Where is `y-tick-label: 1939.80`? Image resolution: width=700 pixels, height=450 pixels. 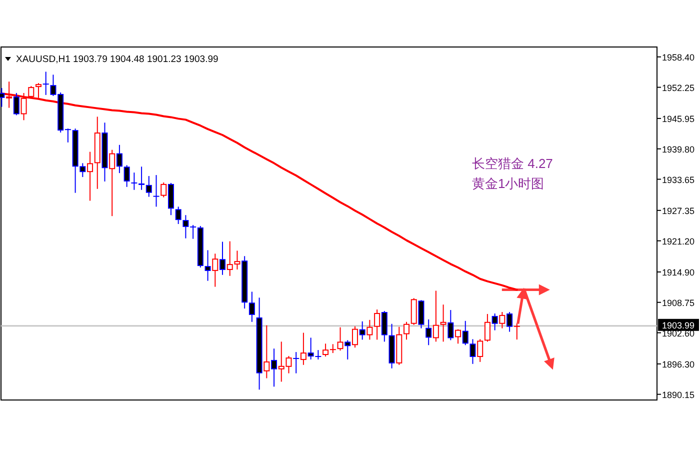
y-tick-label: 1939.80 is located at coordinates (678, 149).